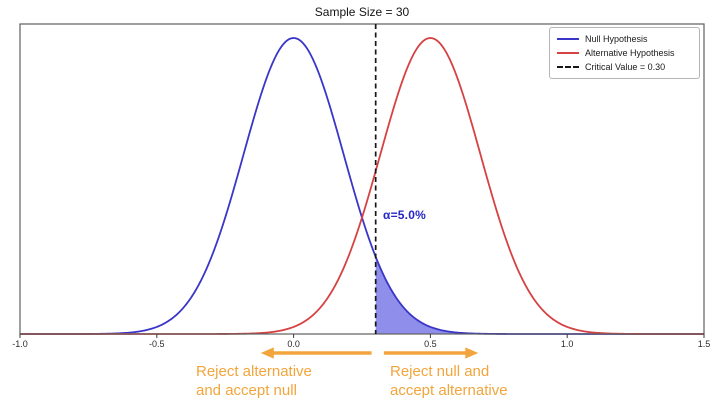 The height and width of the screenshot is (407, 720). What do you see at coordinates (704, 344) in the screenshot?
I see `x-tick-label: 1.5` at bounding box center [704, 344].